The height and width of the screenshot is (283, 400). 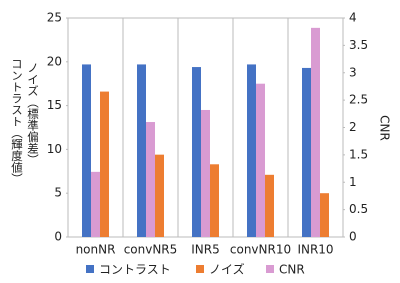 I want to click on x-tick-label: convNR5, so click(x=151, y=250).